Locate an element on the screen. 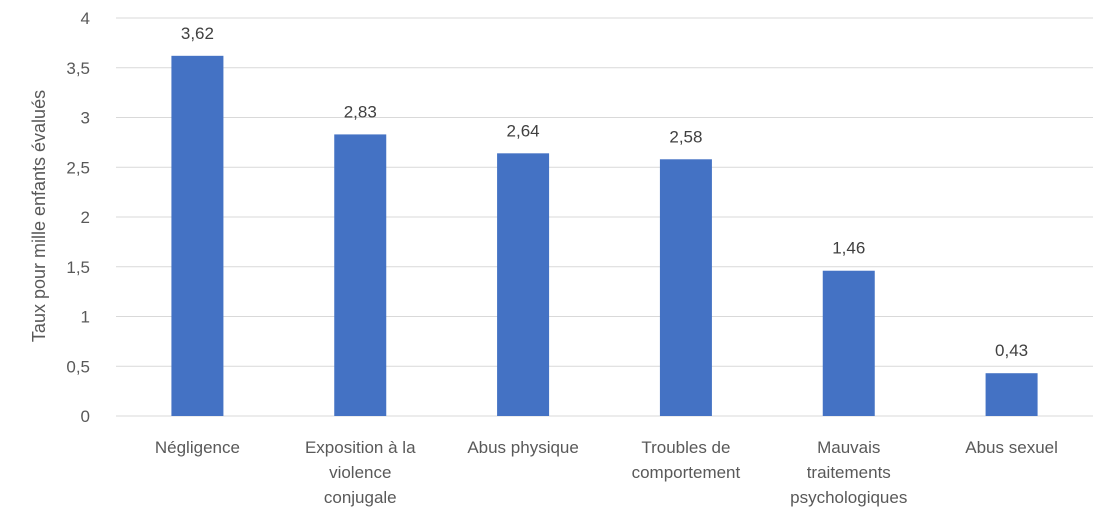  y-tick-label: 0,5 is located at coordinates (78, 366).